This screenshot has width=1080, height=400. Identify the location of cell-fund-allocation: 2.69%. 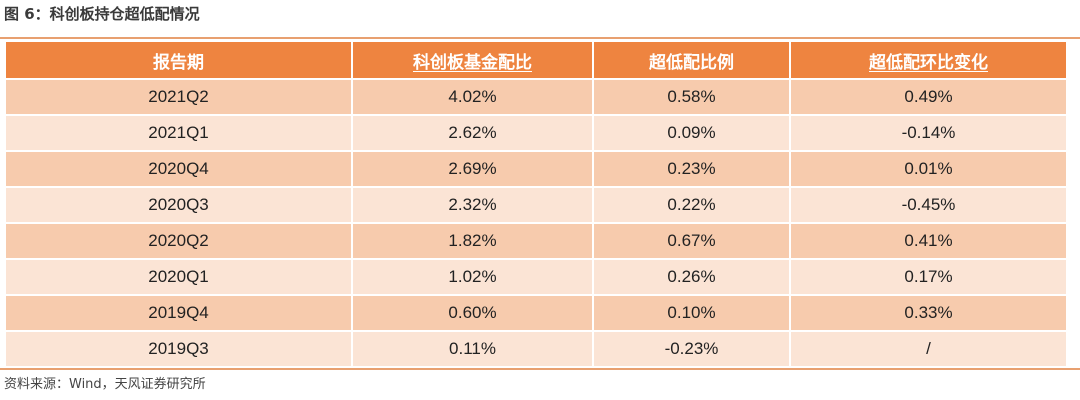
(473, 169).